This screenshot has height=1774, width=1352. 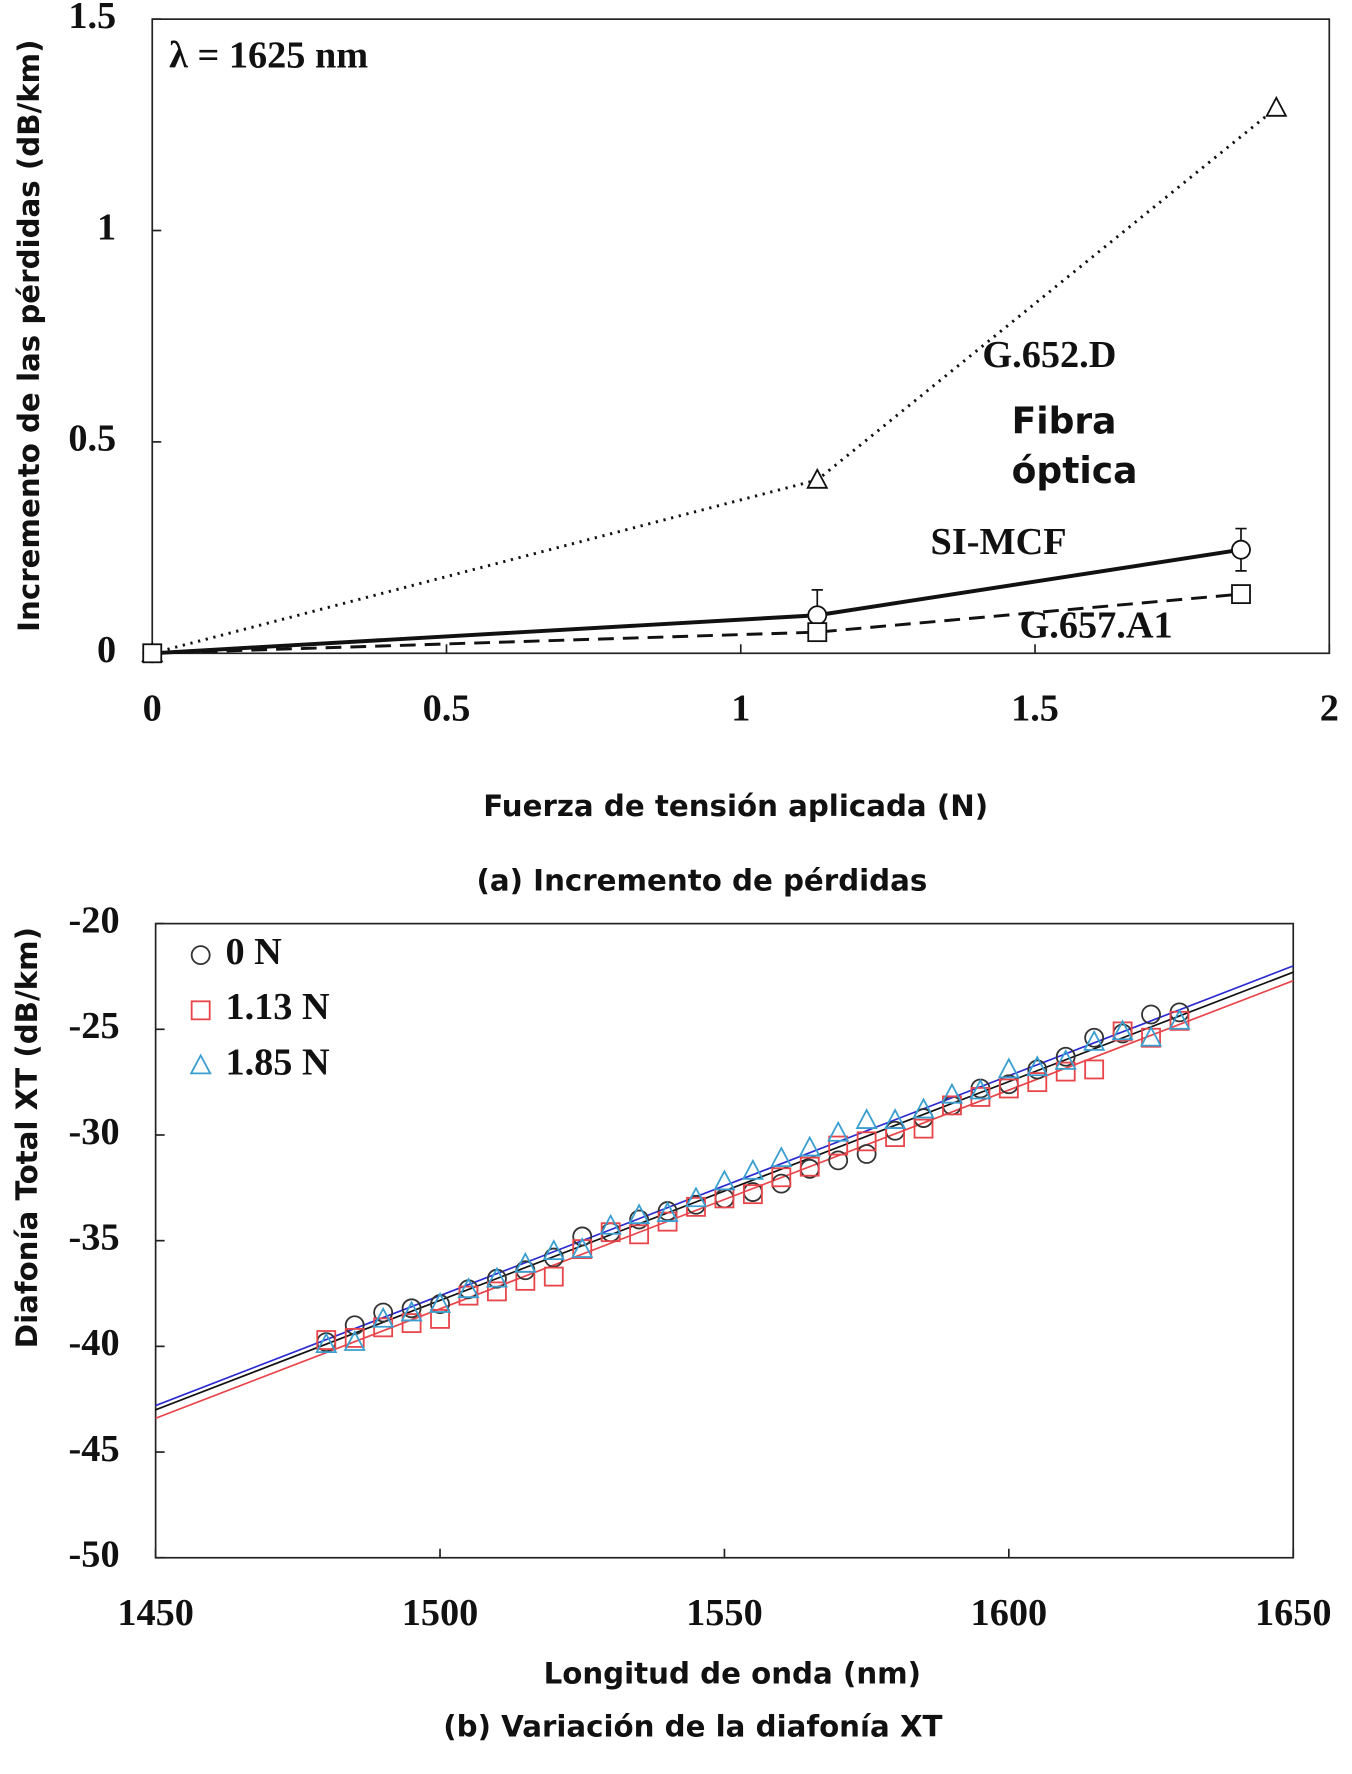 What do you see at coordinates (1049, 355) in the screenshot?
I see `series-label: G.652.D` at bounding box center [1049, 355].